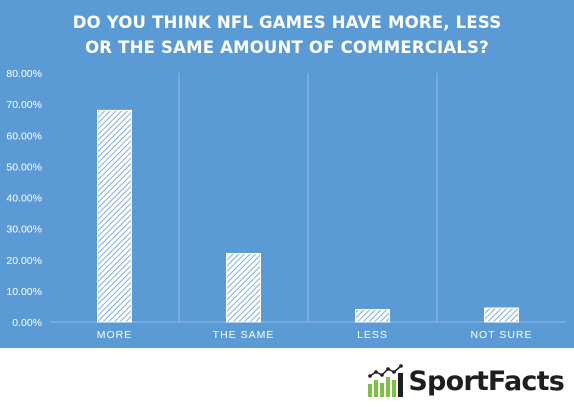 The width and height of the screenshot is (574, 407). Describe the element at coordinates (501, 335) in the screenshot. I see `x-tick-label: NOT SURE` at that location.